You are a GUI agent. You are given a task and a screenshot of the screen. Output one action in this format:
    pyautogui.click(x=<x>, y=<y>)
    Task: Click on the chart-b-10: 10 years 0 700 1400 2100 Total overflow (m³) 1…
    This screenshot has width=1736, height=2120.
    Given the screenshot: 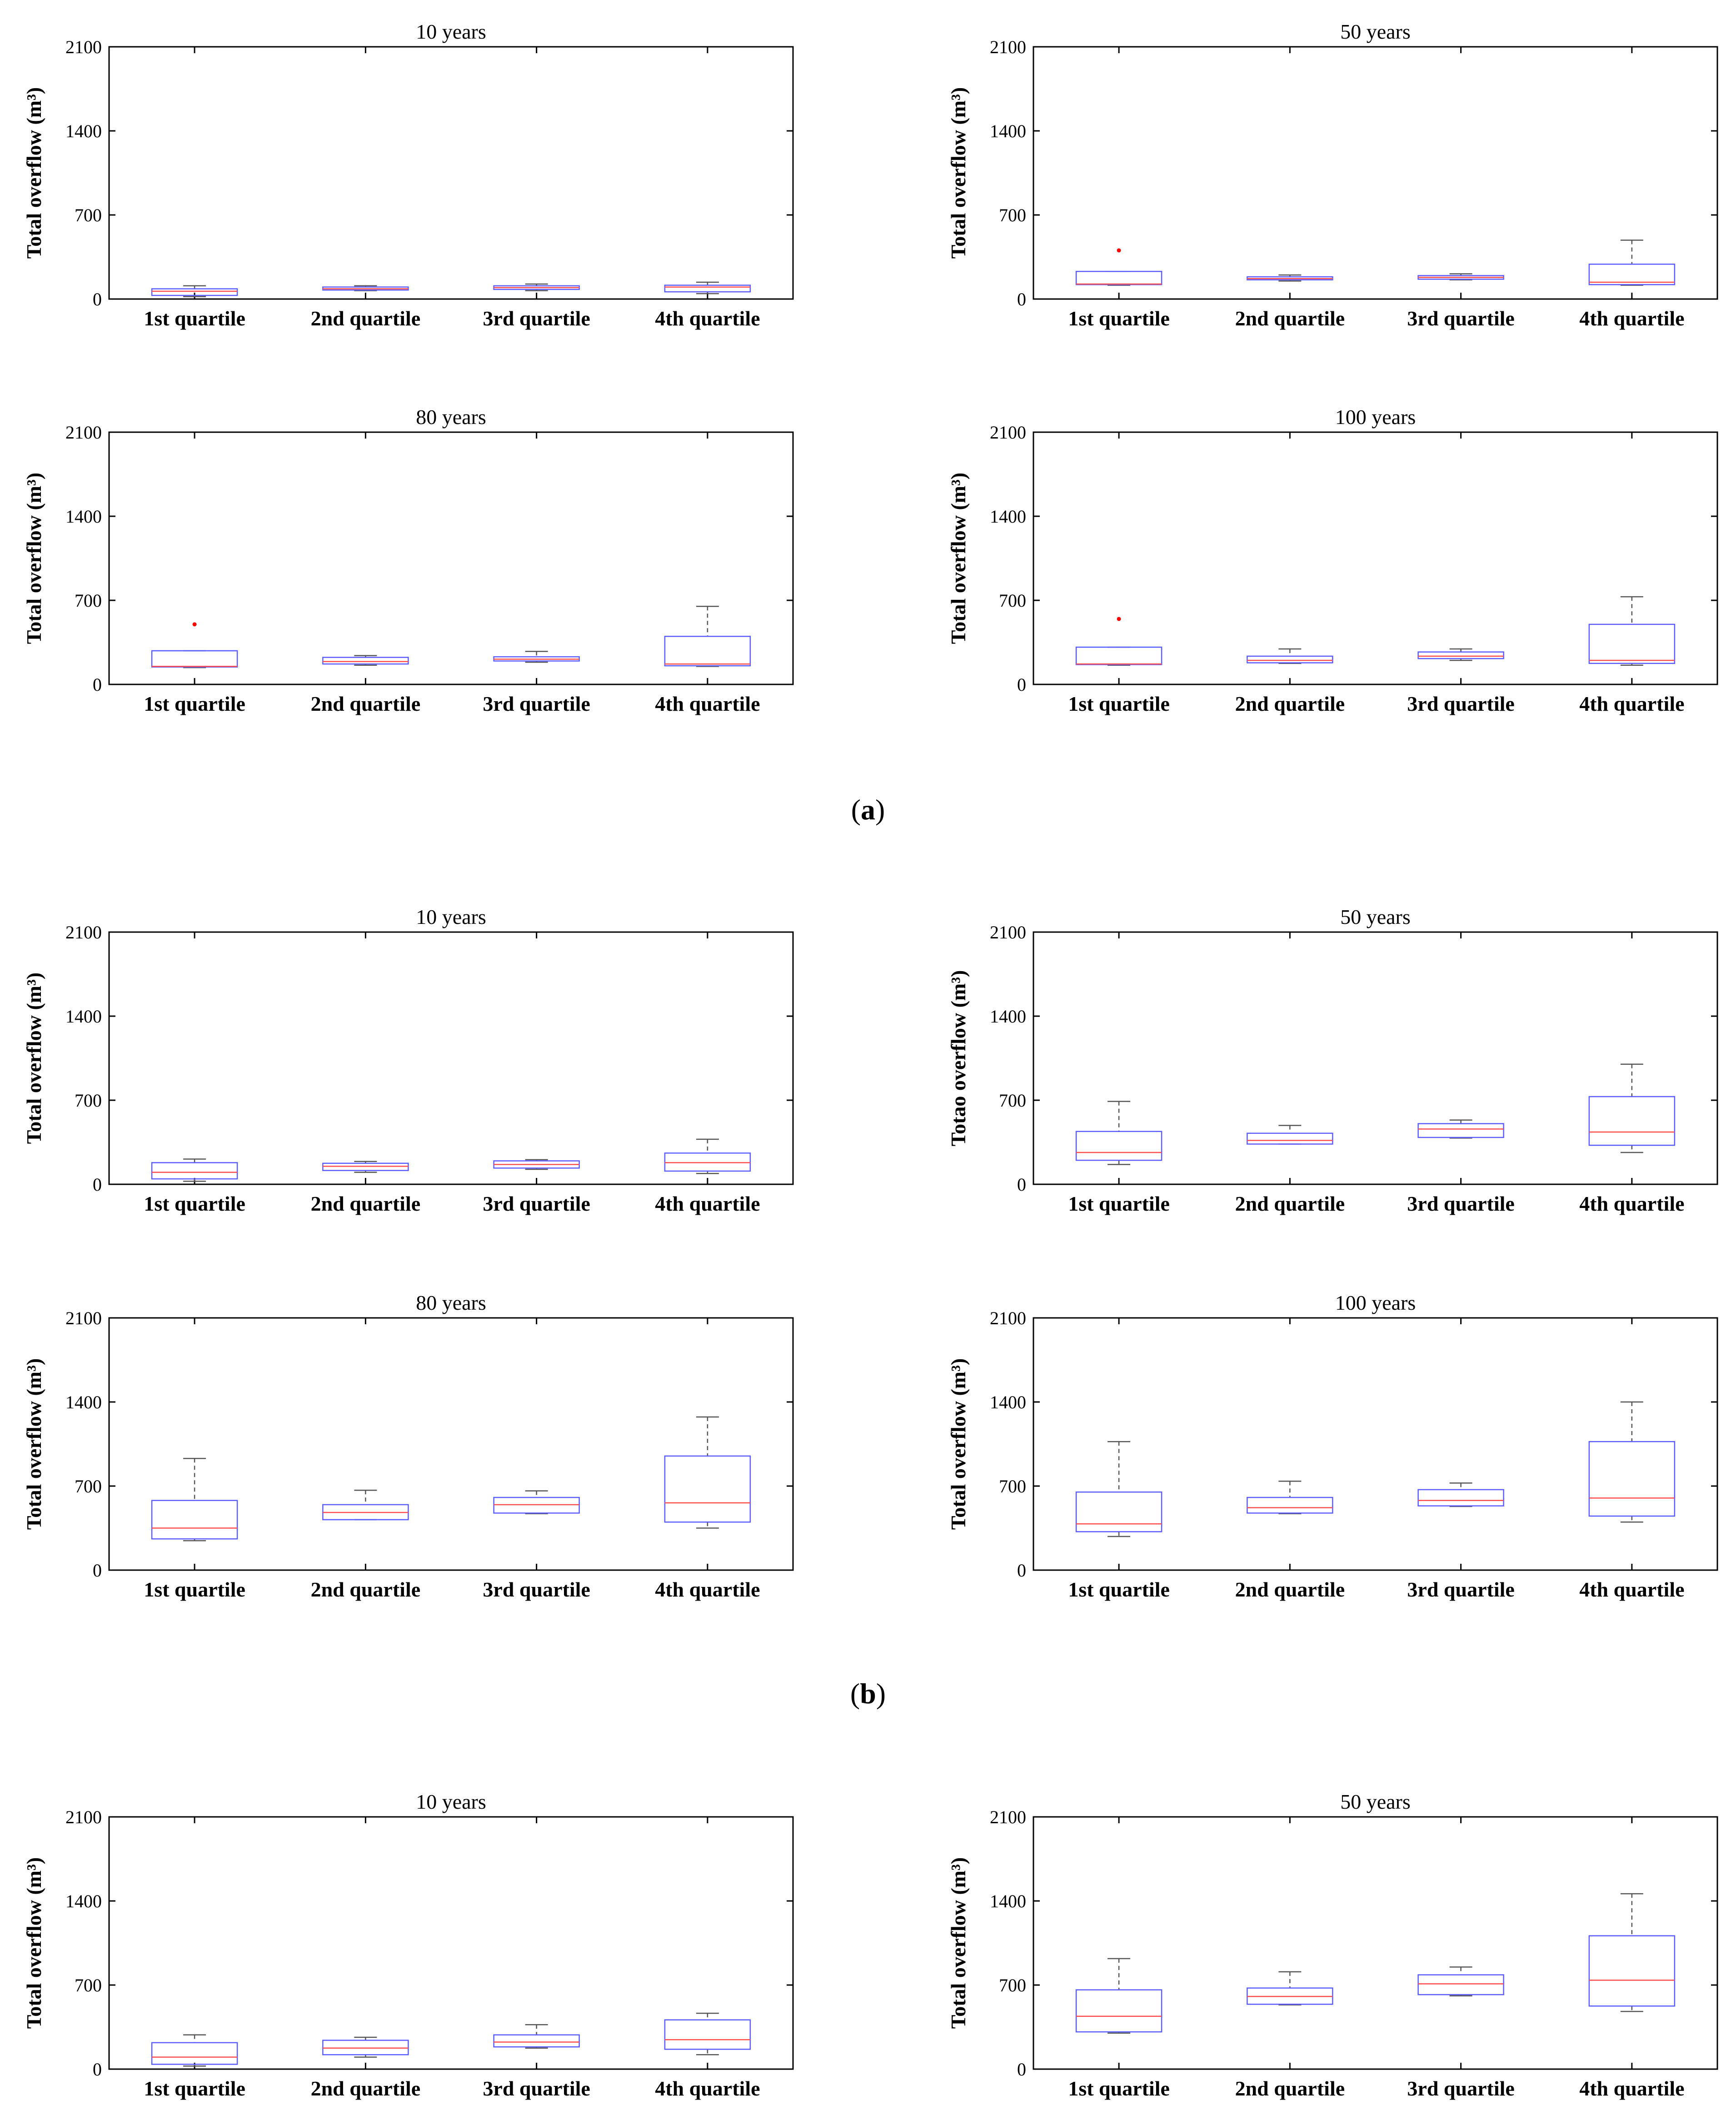 What is the action you would take?
    pyautogui.click(x=408, y=1060)
    